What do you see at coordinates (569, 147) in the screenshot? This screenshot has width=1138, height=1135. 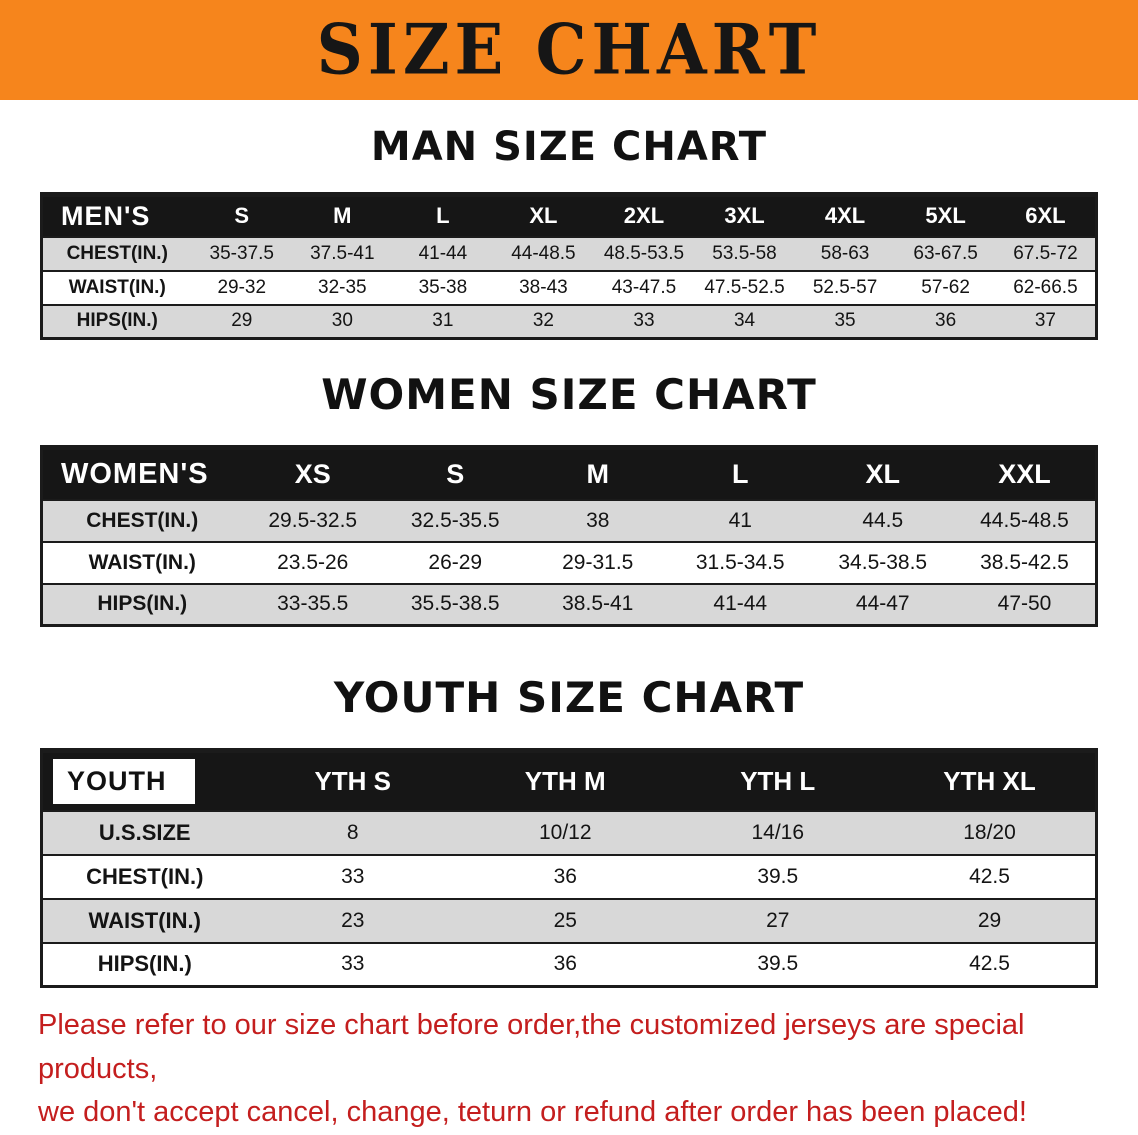 I see `man-chart-heading: MAN SIZE CHART` at bounding box center [569, 147].